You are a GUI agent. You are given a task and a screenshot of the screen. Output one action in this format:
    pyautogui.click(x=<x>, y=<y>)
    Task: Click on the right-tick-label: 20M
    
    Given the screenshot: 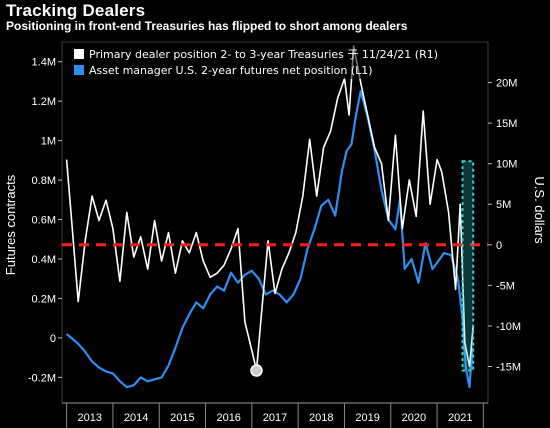 What is the action you would take?
    pyautogui.click(x=506, y=84)
    